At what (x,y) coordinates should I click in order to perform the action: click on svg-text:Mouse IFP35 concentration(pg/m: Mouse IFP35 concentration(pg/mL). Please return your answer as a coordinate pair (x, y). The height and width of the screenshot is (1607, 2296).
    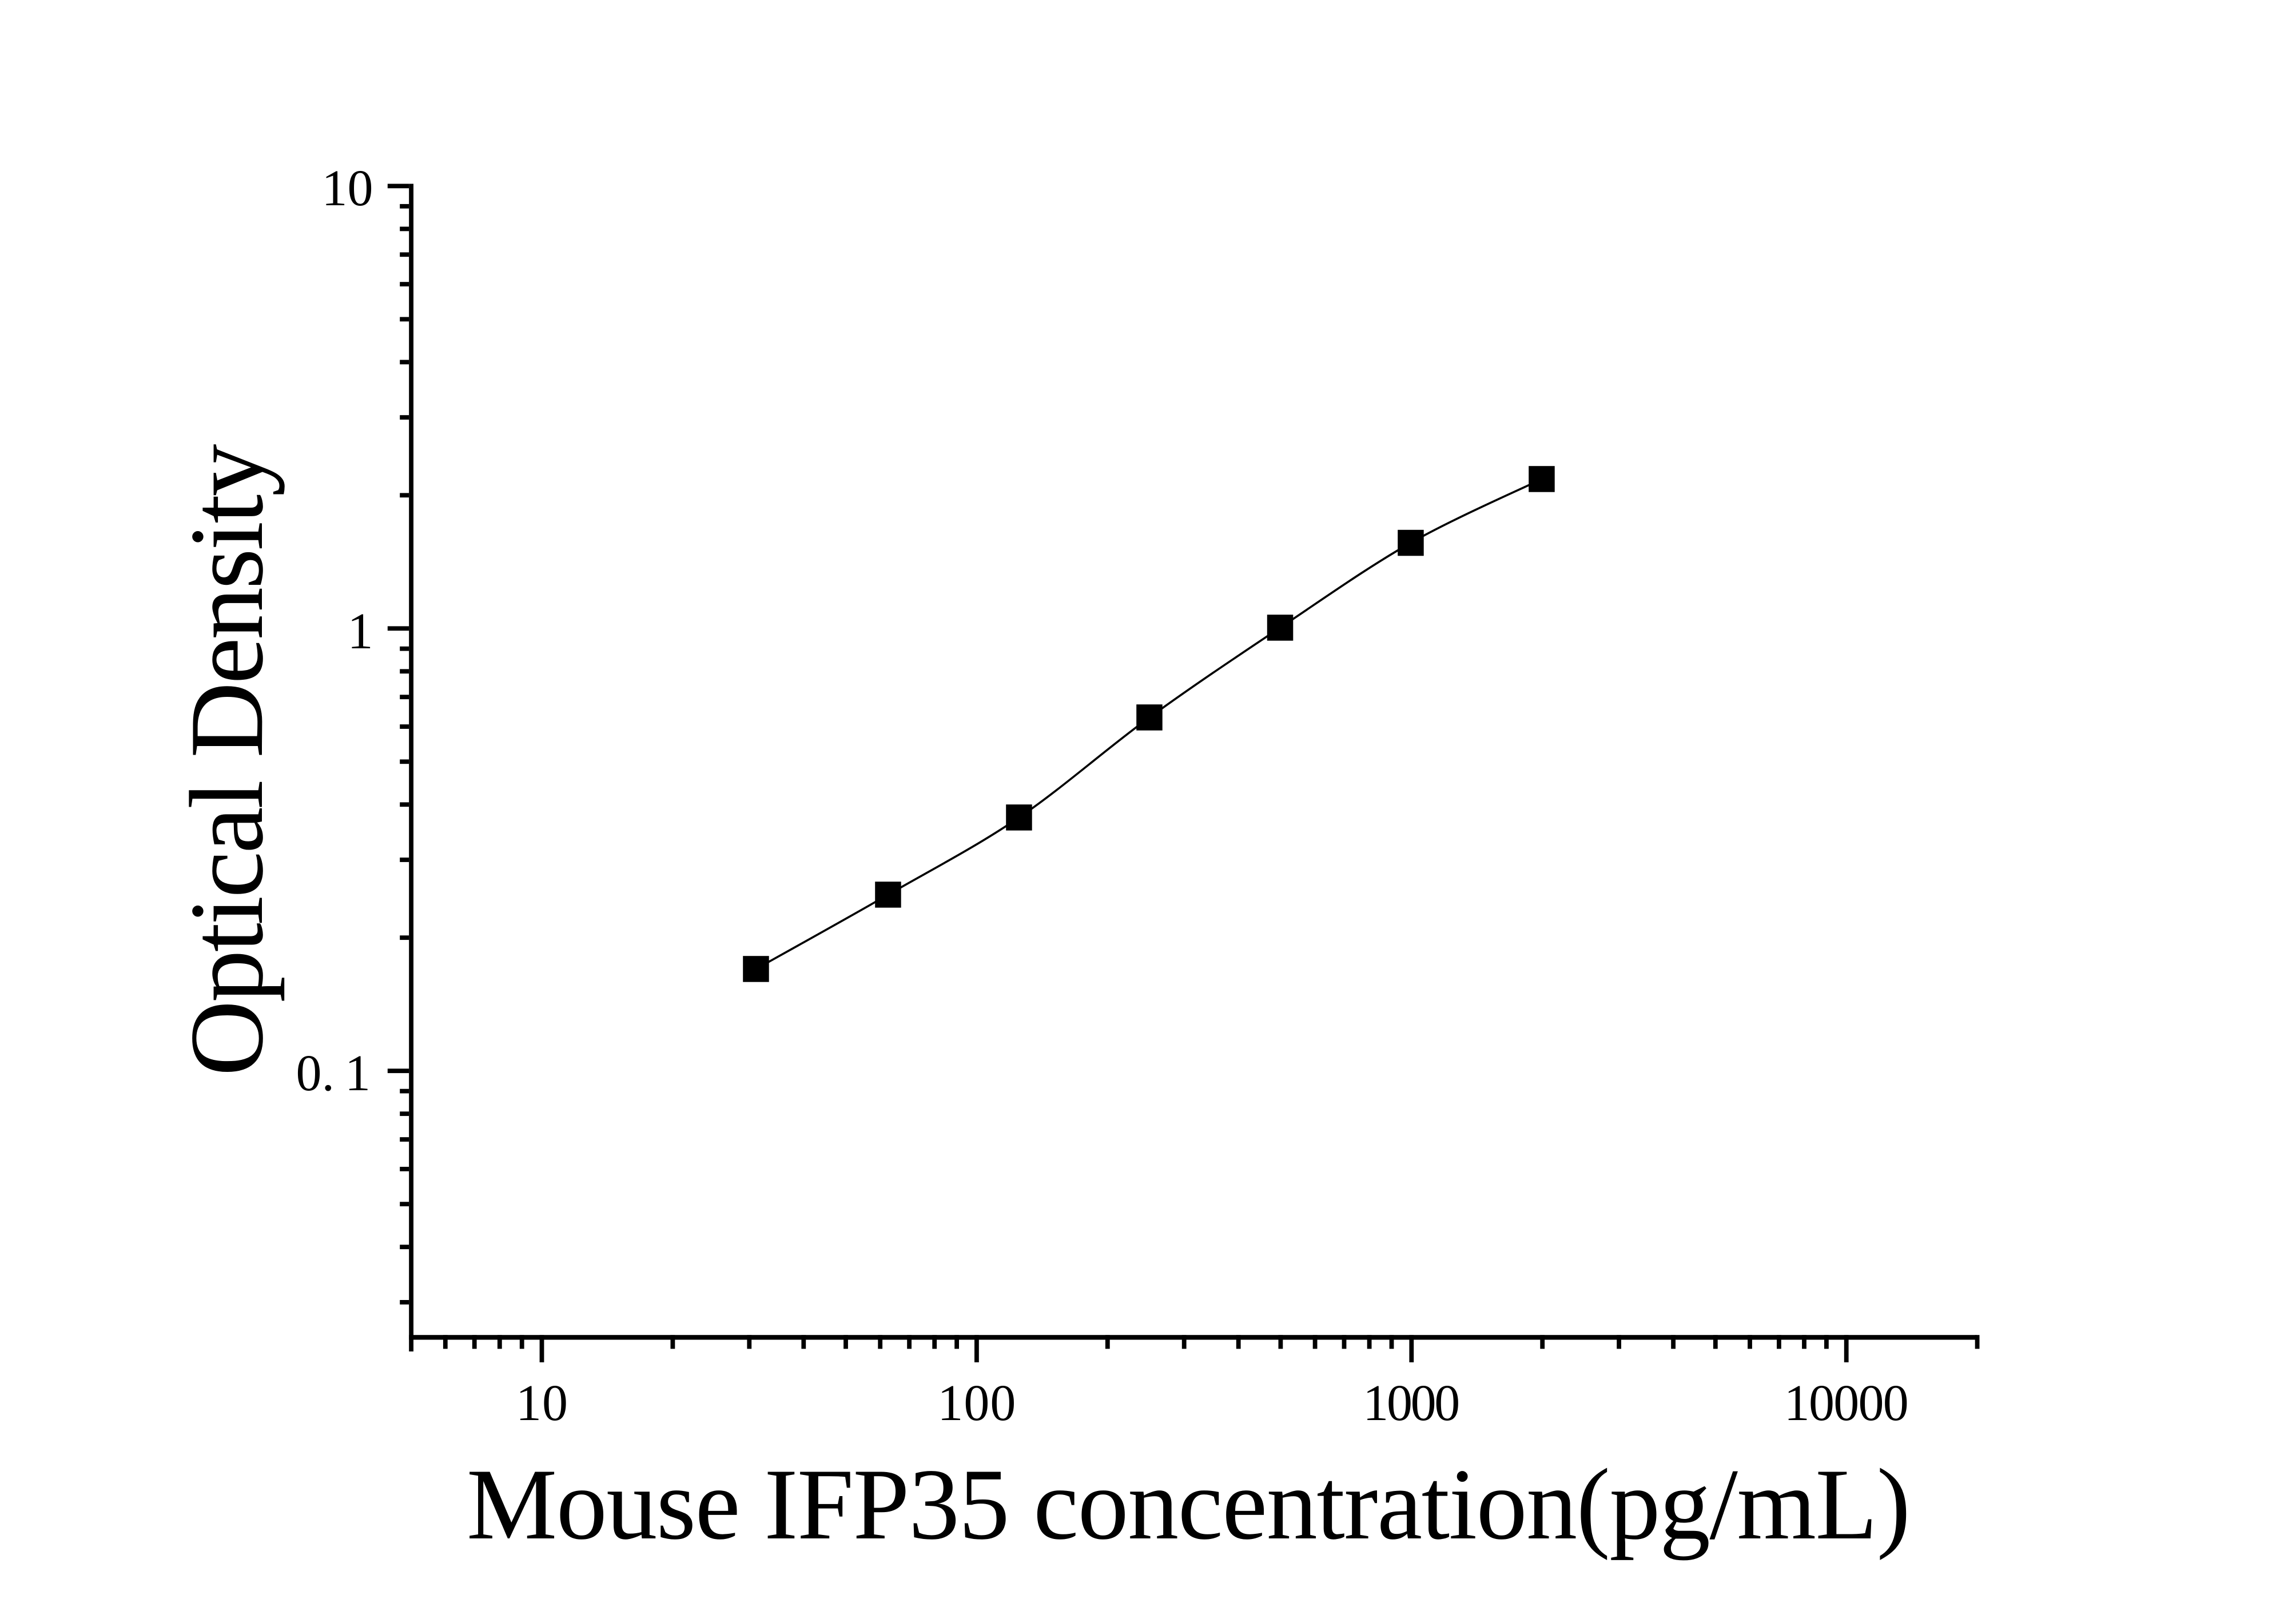
    Looking at the image, I should click on (1189, 1504).